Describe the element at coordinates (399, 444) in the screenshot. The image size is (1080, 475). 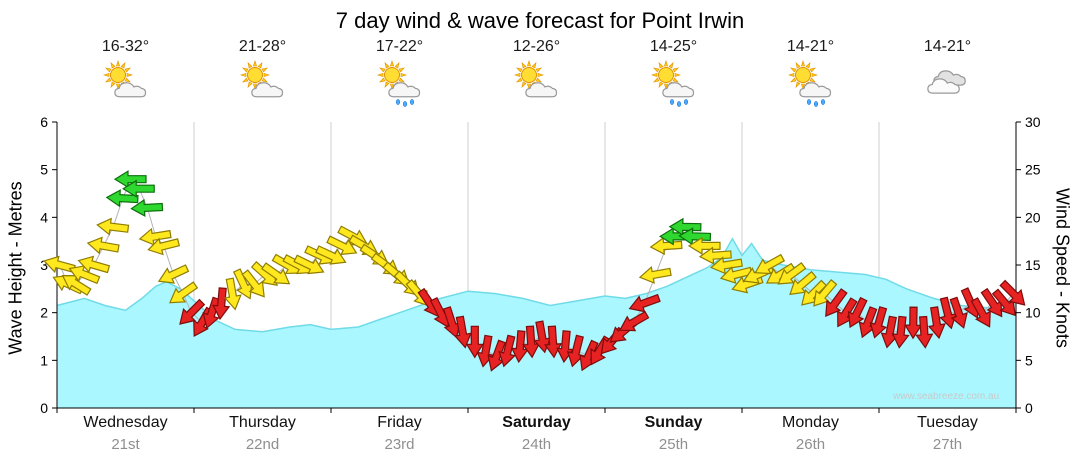
I see `day-date: 23rd` at that location.